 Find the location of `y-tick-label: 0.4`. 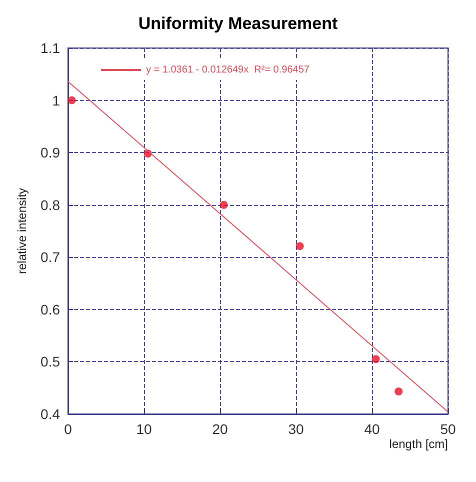

y-tick-label: 0.4 is located at coordinates (50, 414).